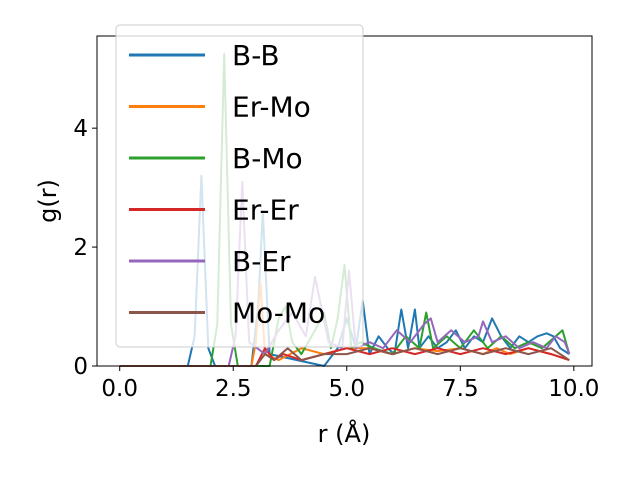 The image size is (640, 480). What do you see at coordinates (271, 107) in the screenshot?
I see `legend-label-er-mo: Er-Mo` at bounding box center [271, 107].